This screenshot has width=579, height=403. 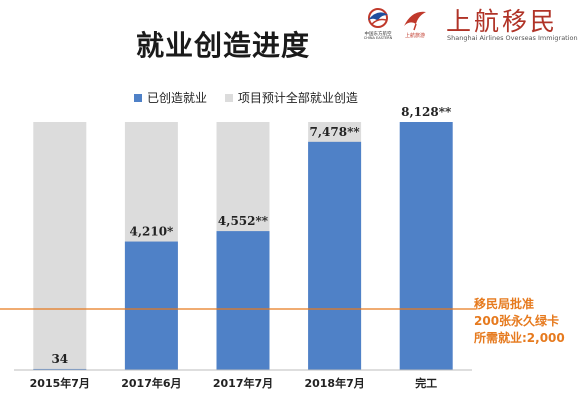 What do you see at coordinates (138, 97) in the screenshot?
I see `legend-swatch-created` at bounding box center [138, 97].